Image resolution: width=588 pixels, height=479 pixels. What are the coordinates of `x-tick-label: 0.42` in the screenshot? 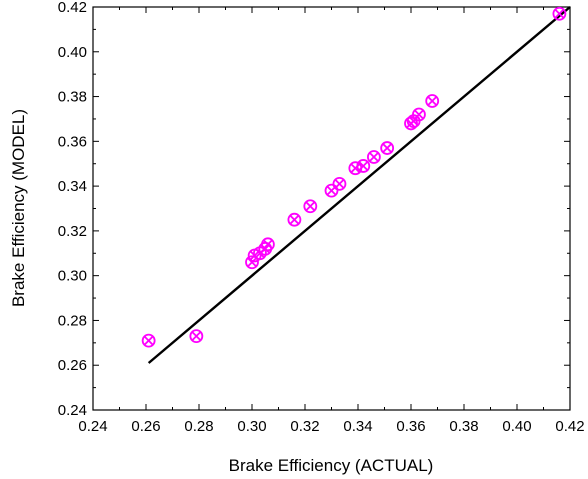 It's located at (569, 426).